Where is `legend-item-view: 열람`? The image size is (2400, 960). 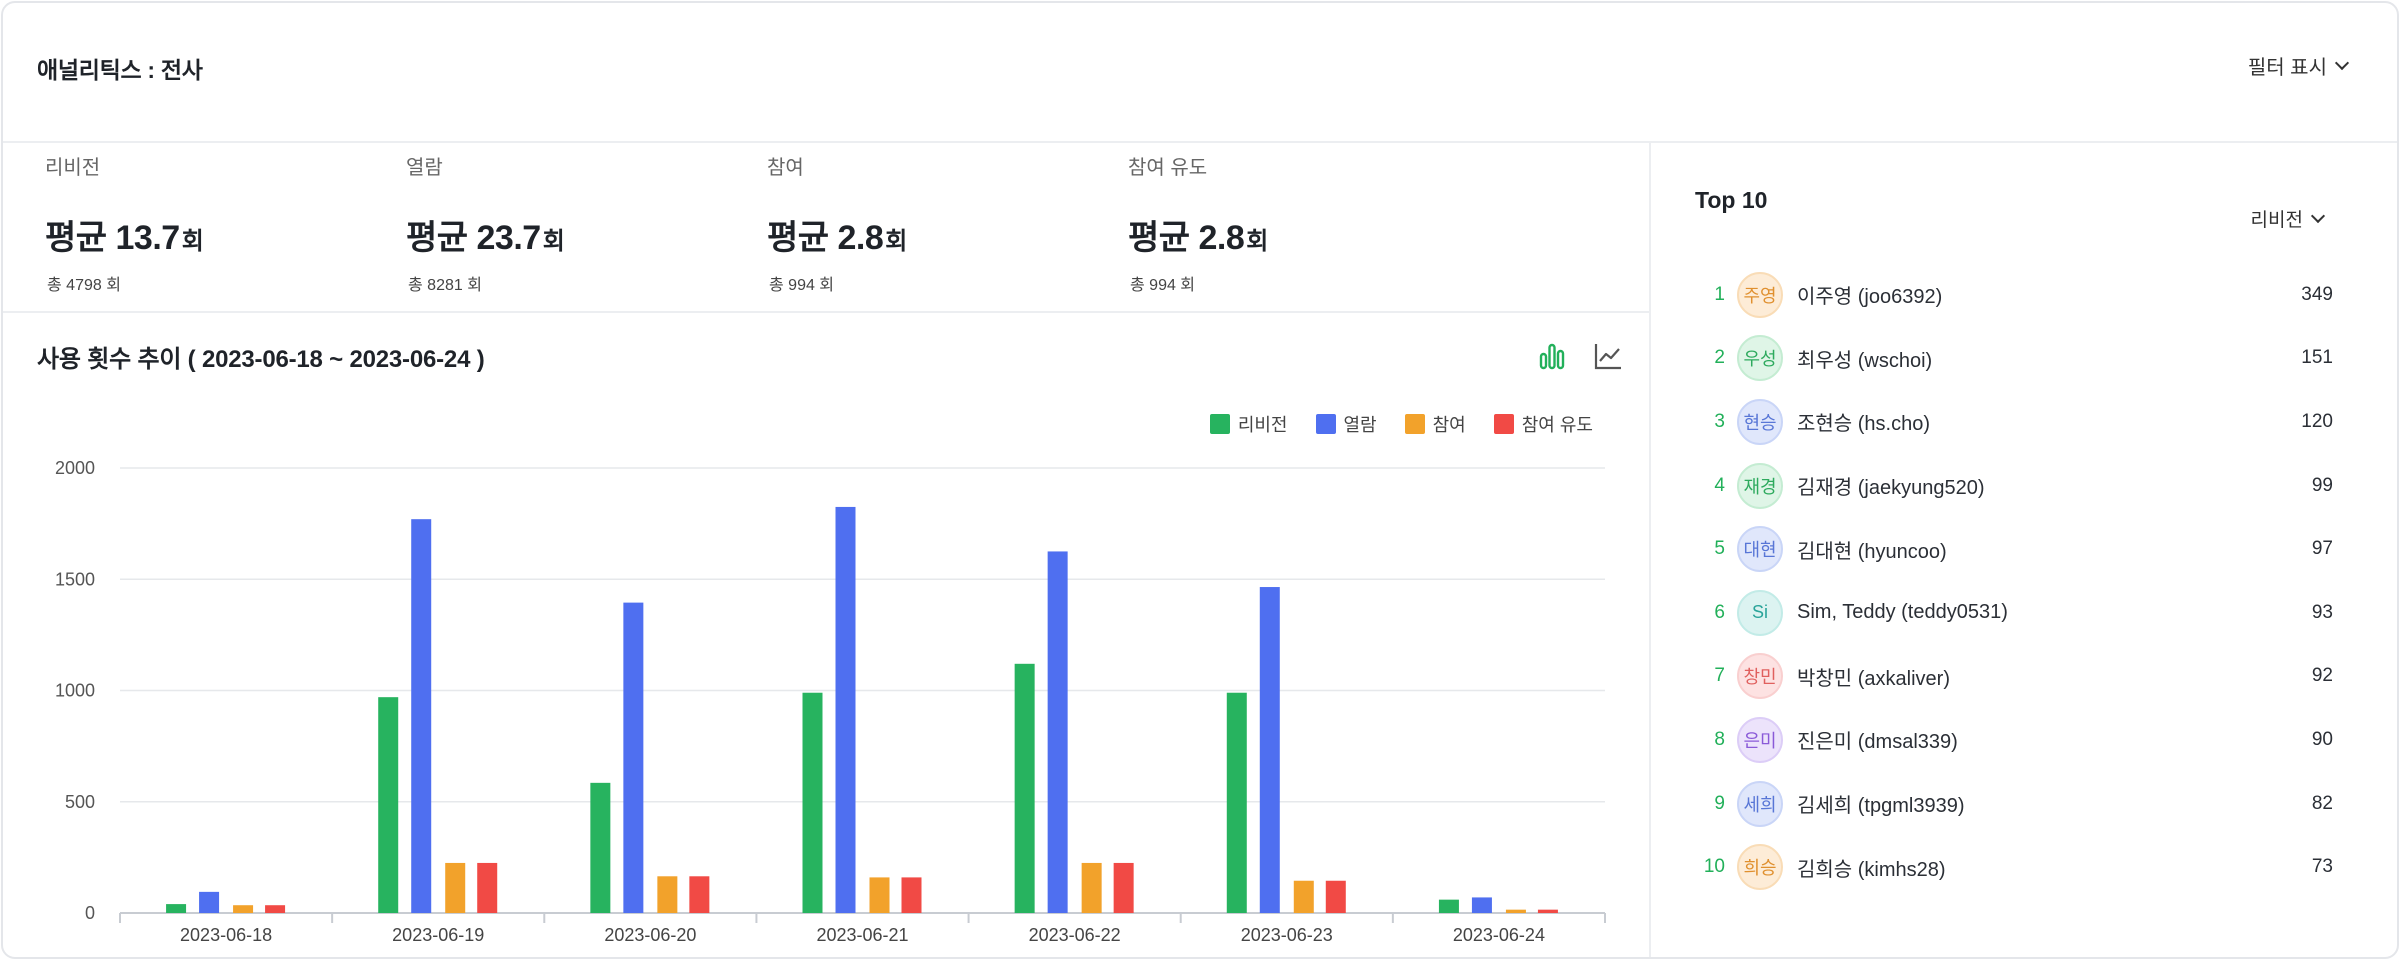 legend-item-view: 열람 is located at coordinates (1346, 424).